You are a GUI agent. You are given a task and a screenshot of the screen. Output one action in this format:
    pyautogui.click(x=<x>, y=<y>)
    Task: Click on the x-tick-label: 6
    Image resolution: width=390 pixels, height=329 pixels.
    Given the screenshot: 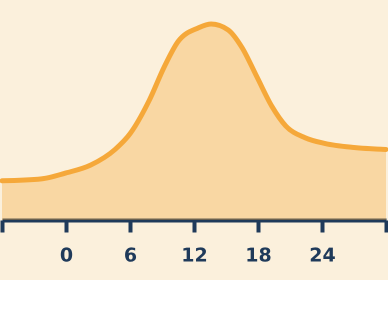 What is the action you would take?
    pyautogui.click(x=131, y=255)
    